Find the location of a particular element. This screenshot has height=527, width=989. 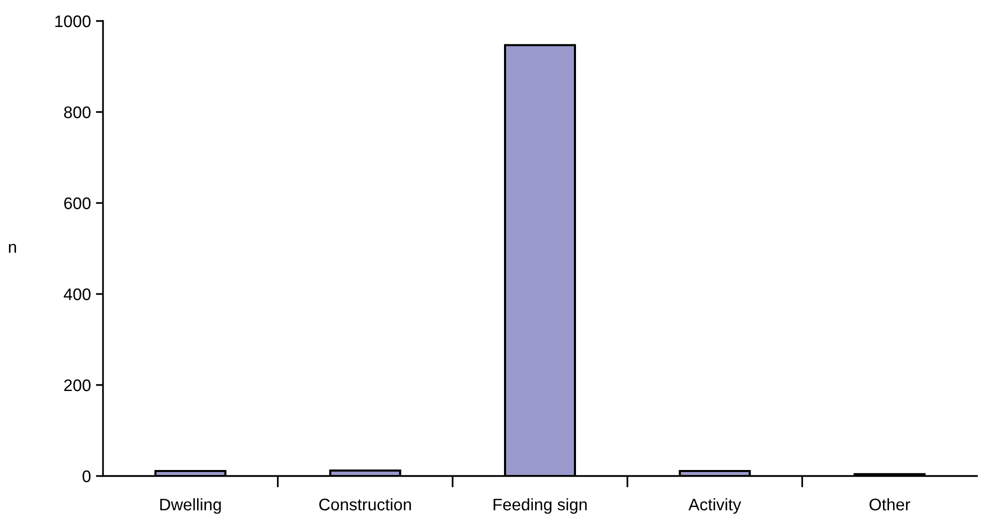

x-tick-label: Construction is located at coordinates (365, 504).